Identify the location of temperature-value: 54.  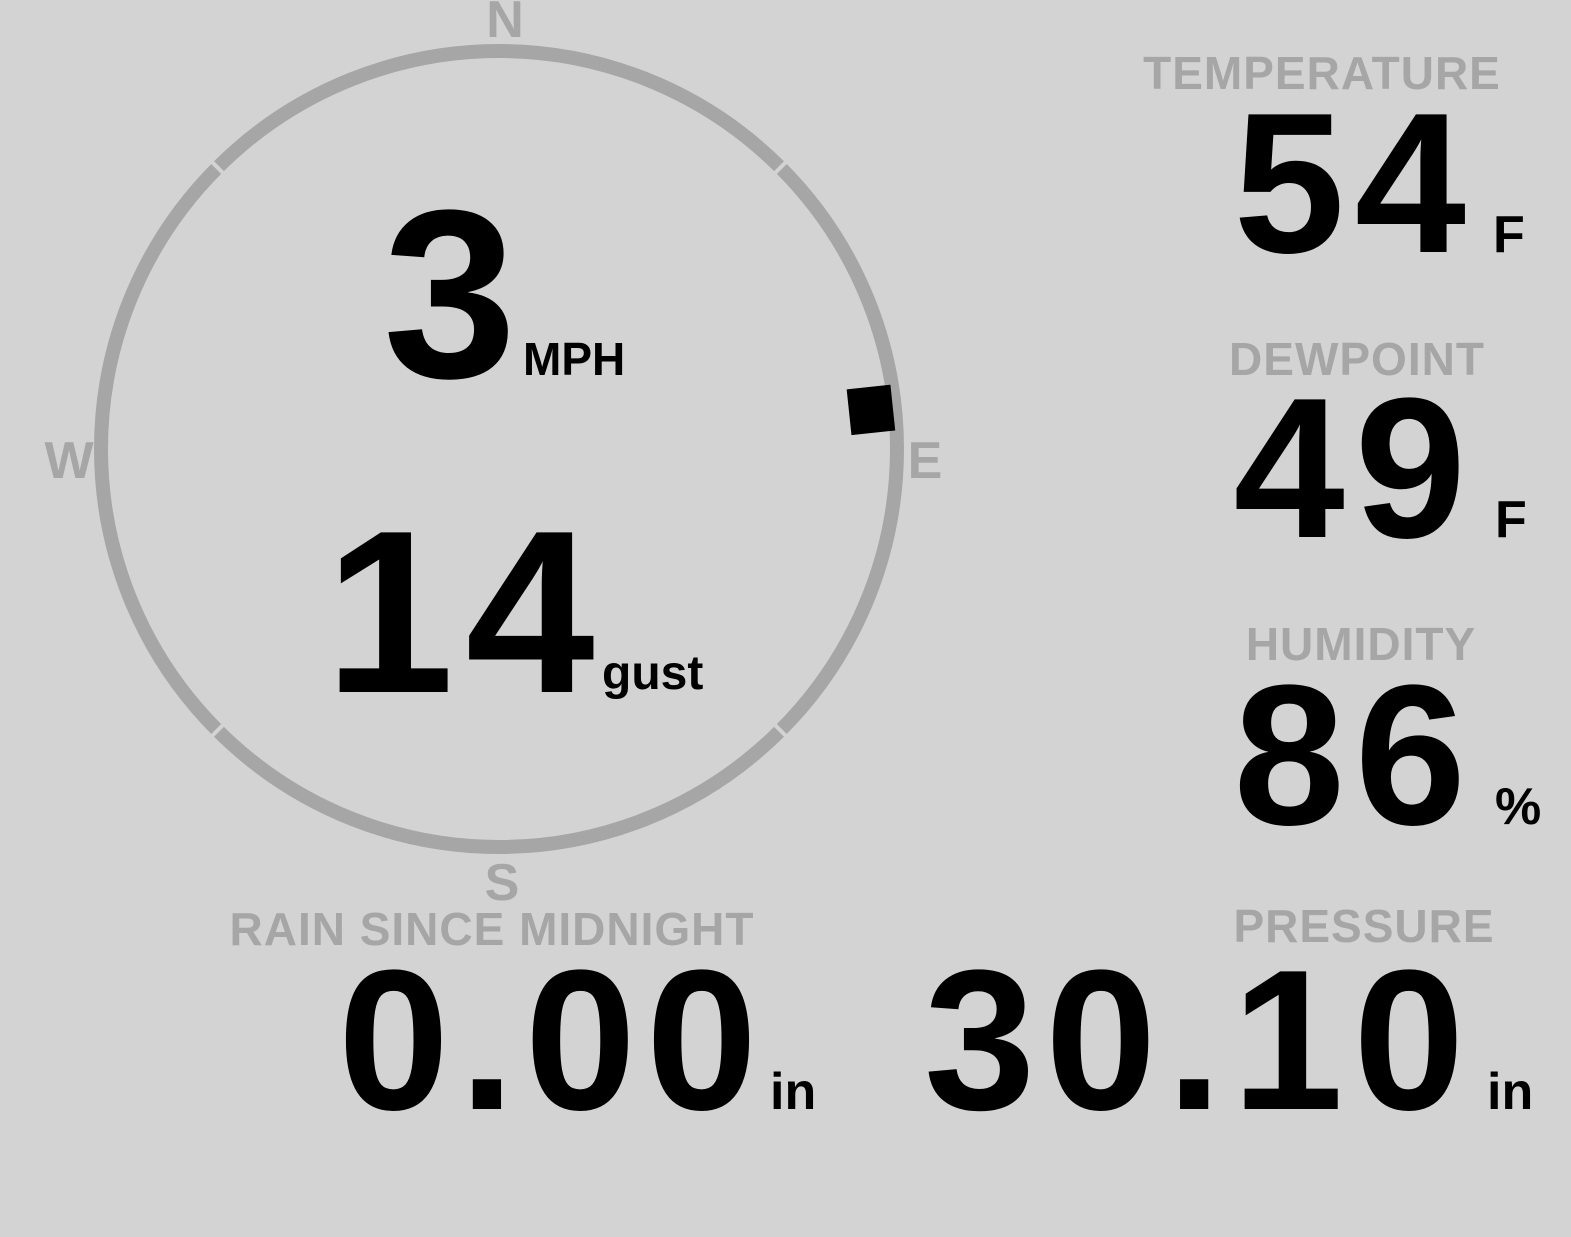
(1354, 183).